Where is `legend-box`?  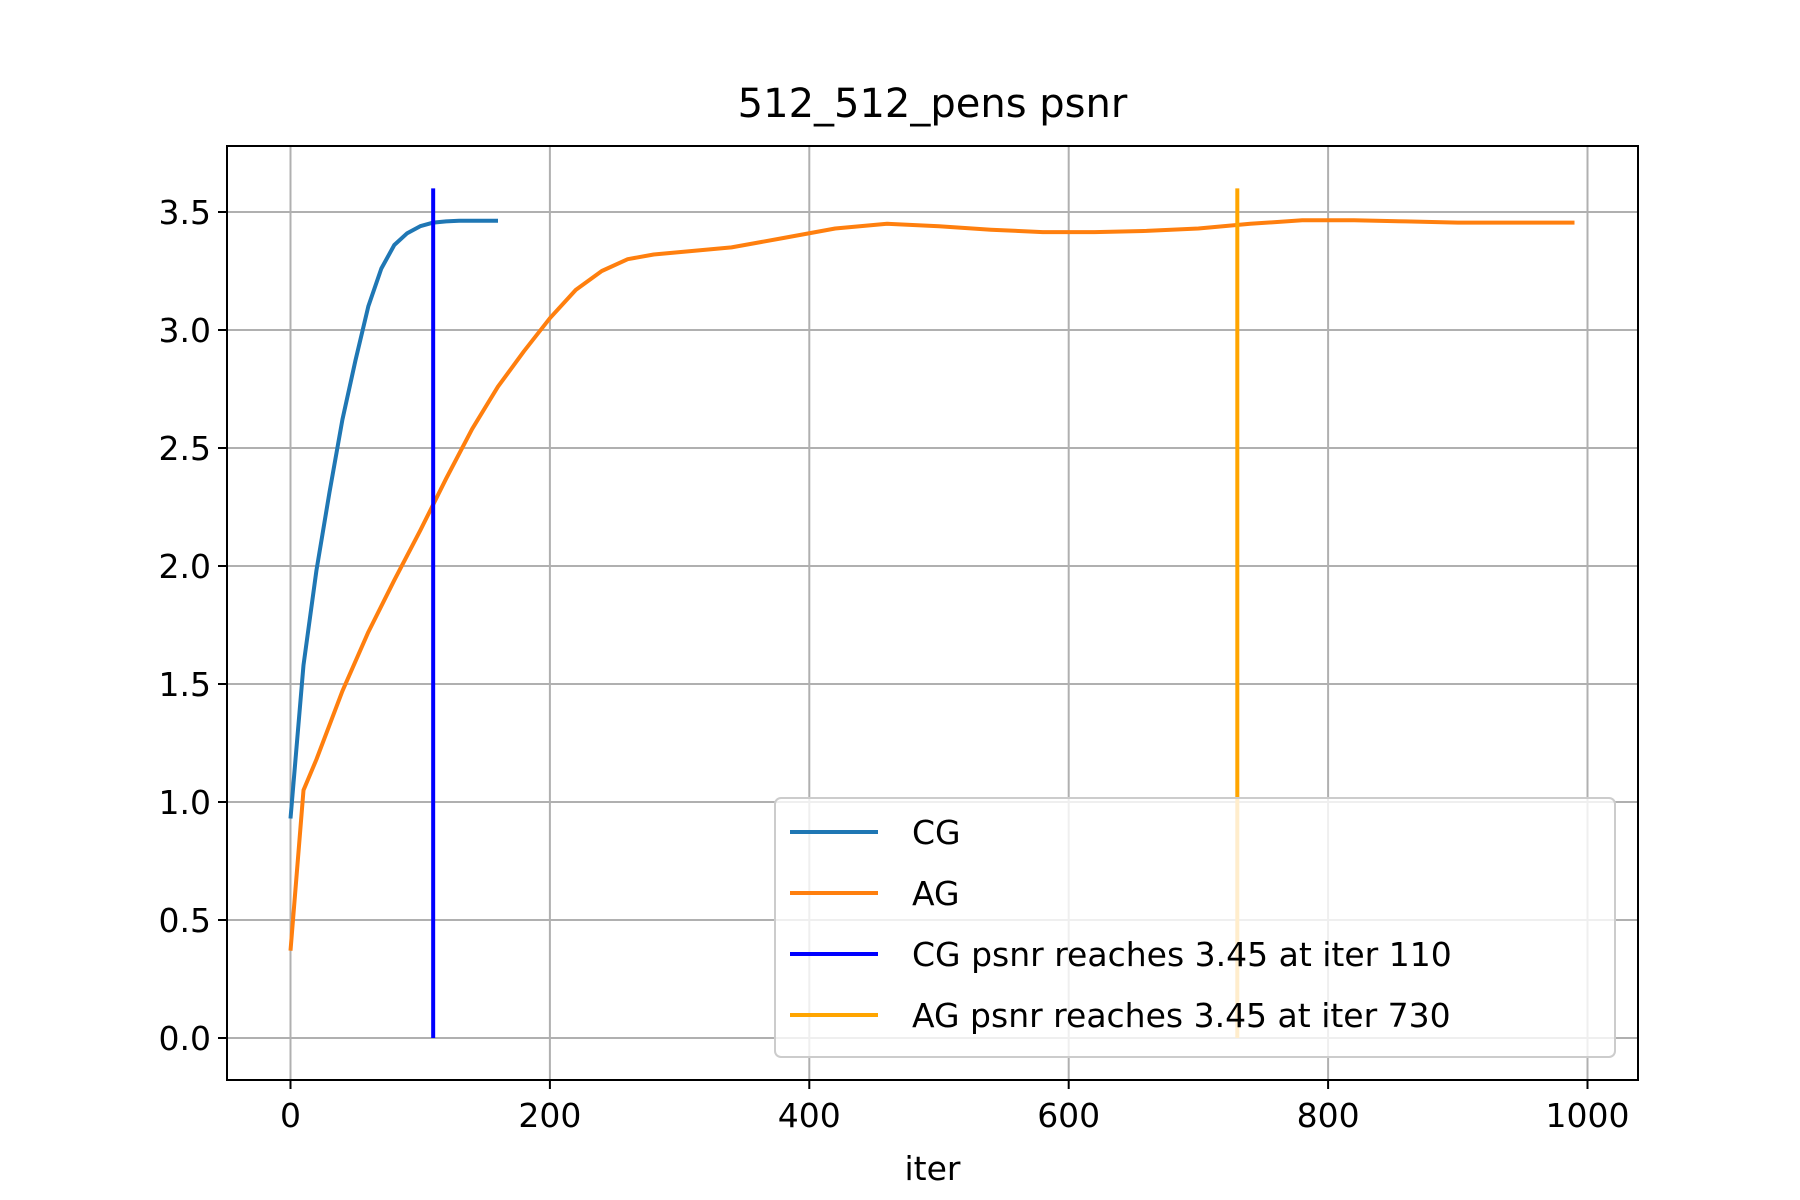 legend-box is located at coordinates (1195, 927).